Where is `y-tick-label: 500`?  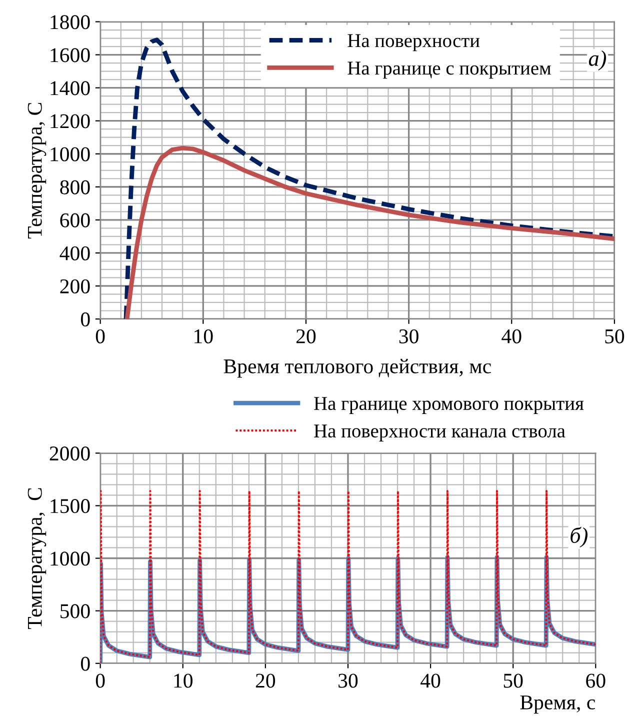
y-tick-label: 500 is located at coordinates (75, 611).